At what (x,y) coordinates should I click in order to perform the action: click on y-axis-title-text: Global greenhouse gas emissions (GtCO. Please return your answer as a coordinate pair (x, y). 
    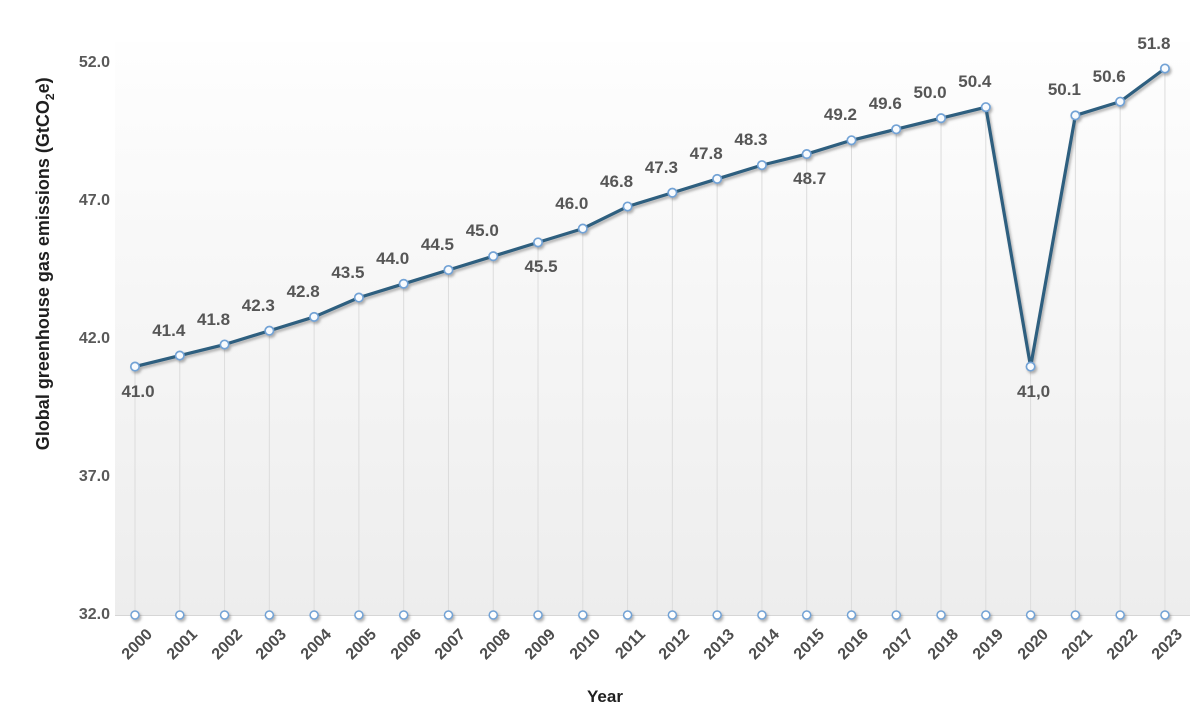
    Looking at the image, I should click on (43, 275).